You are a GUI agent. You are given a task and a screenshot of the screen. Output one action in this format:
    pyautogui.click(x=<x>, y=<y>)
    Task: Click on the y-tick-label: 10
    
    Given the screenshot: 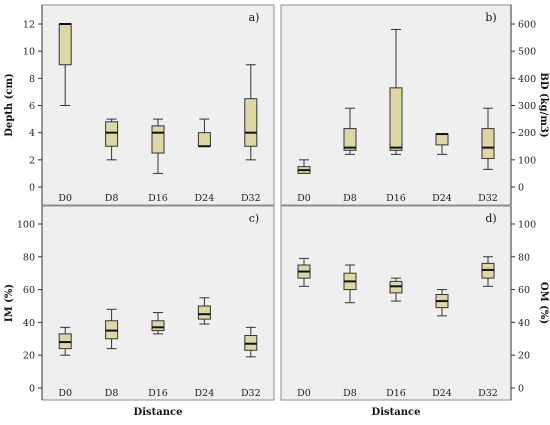 What is the action you would take?
    pyautogui.click(x=29, y=52)
    